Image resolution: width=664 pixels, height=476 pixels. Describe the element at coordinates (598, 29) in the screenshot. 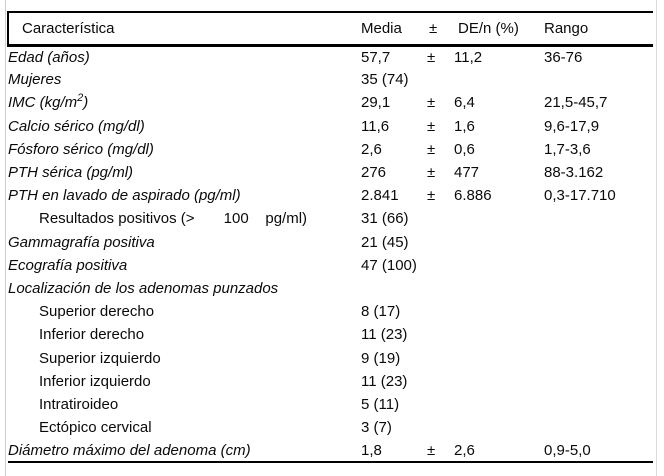

I see `col-header-rango: Rango` at that location.